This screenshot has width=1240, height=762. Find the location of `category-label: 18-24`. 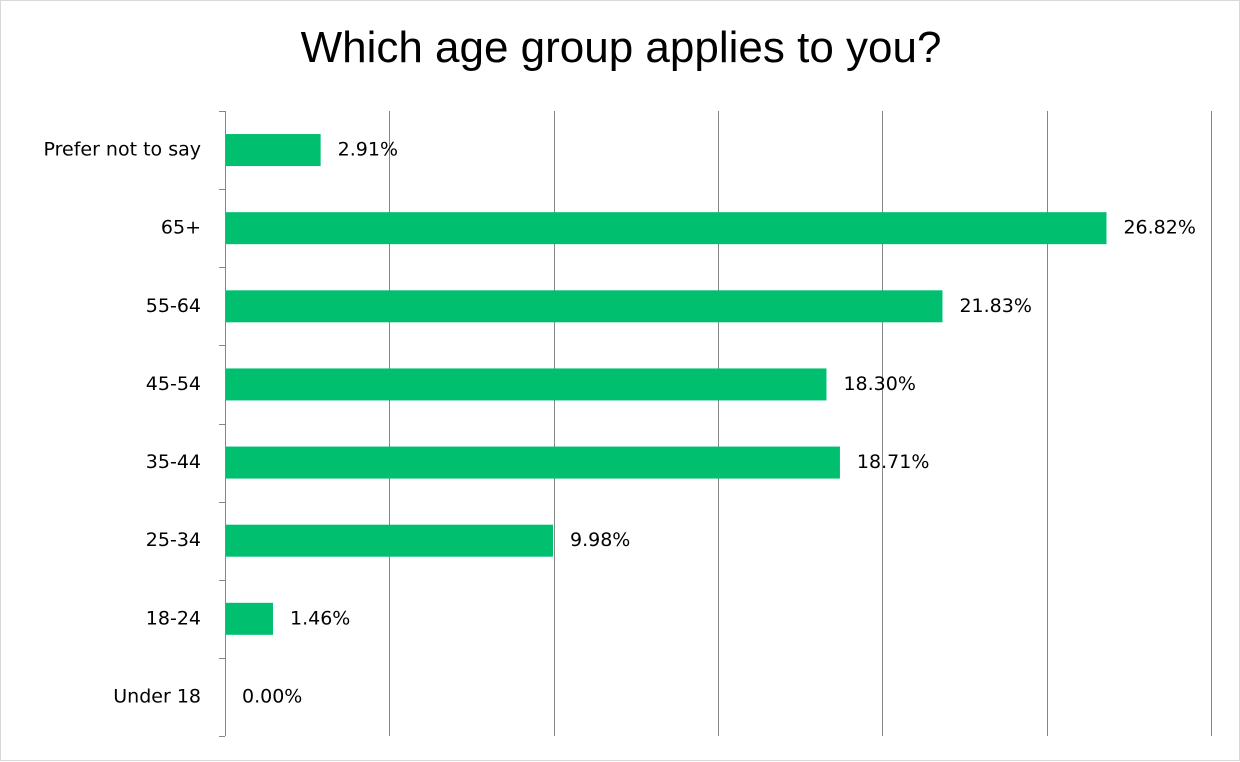

category-label: 18-24 is located at coordinates (173, 618).